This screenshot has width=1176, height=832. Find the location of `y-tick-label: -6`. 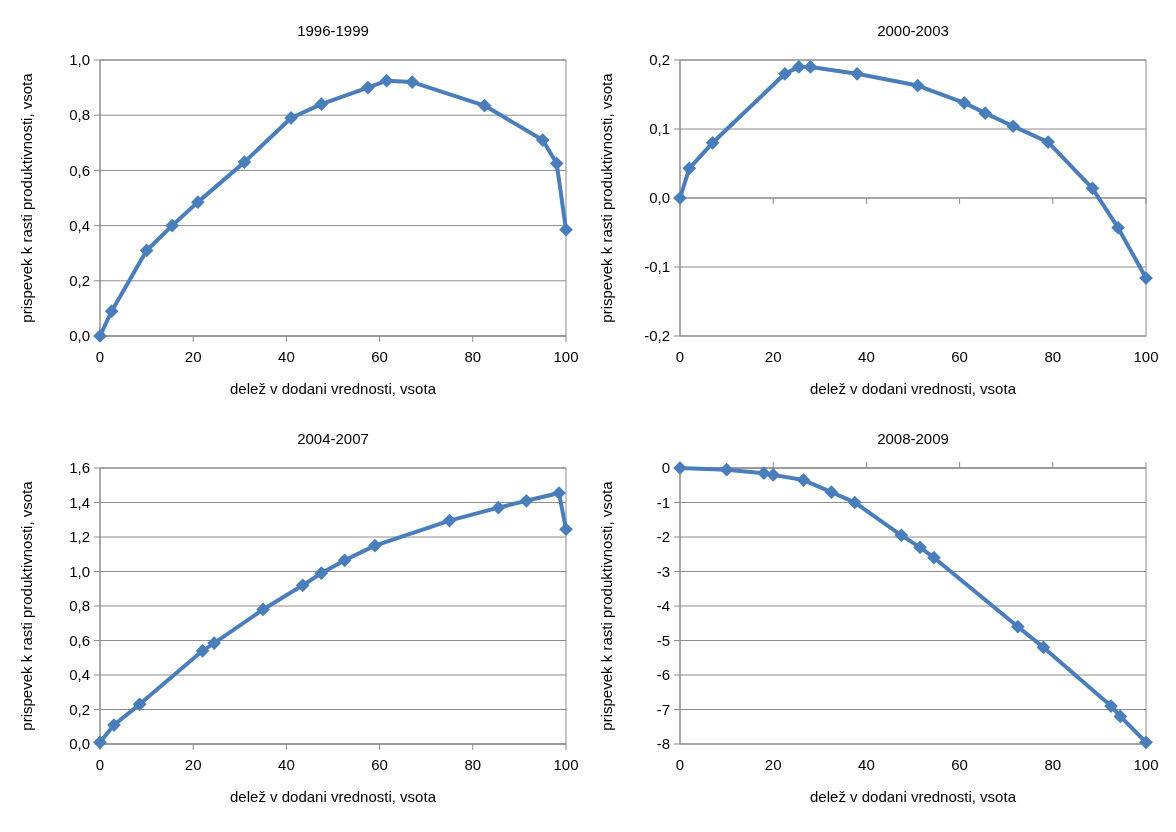

y-tick-label: -6 is located at coordinates (663, 675).